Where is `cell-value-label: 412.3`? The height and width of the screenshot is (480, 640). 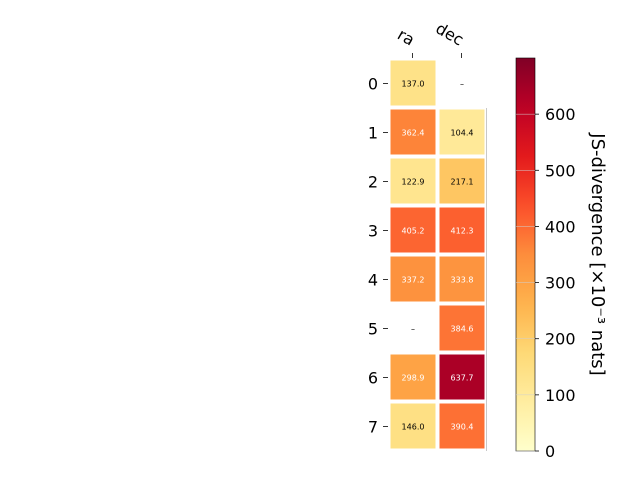
cell-value-label: 412.3 is located at coordinates (462, 231).